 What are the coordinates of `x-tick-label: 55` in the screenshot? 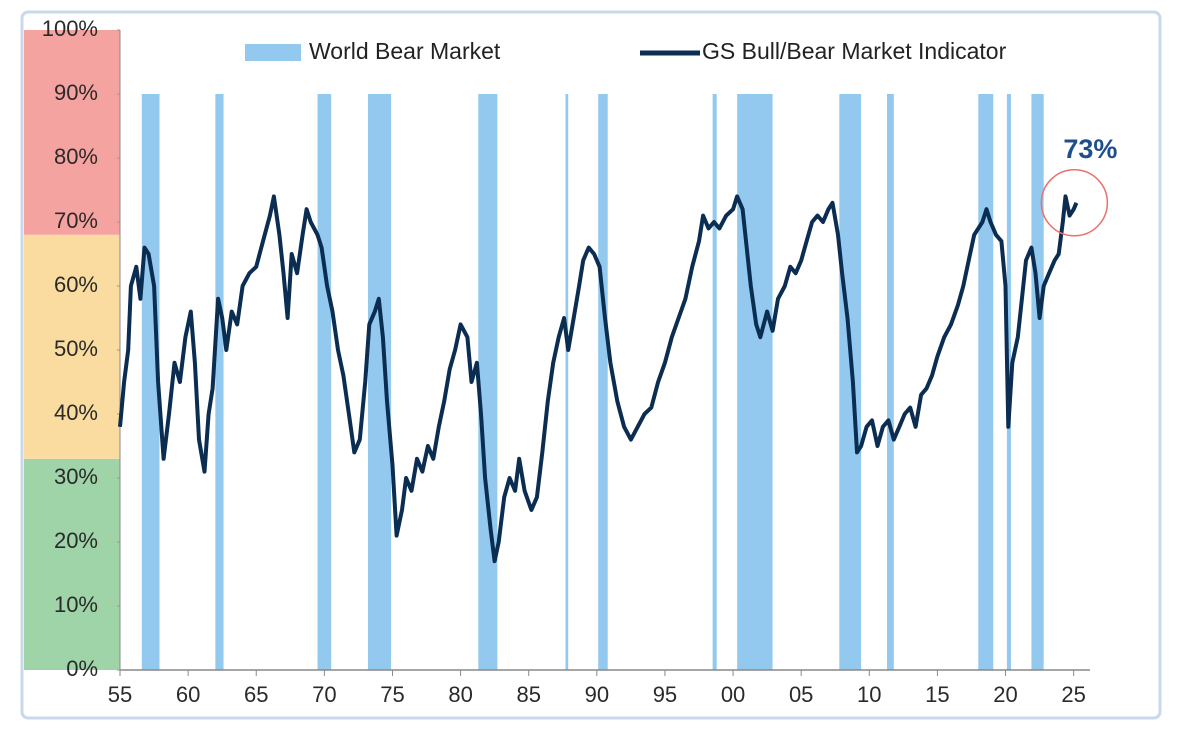 It's located at (120, 694).